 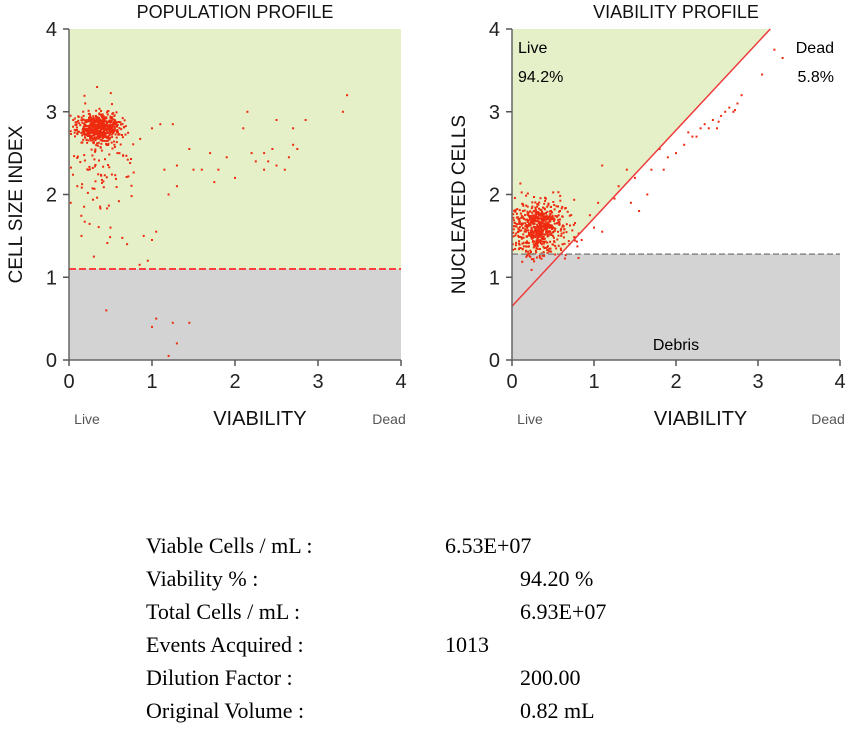 I want to click on live-label: Live, so click(x=532, y=48).